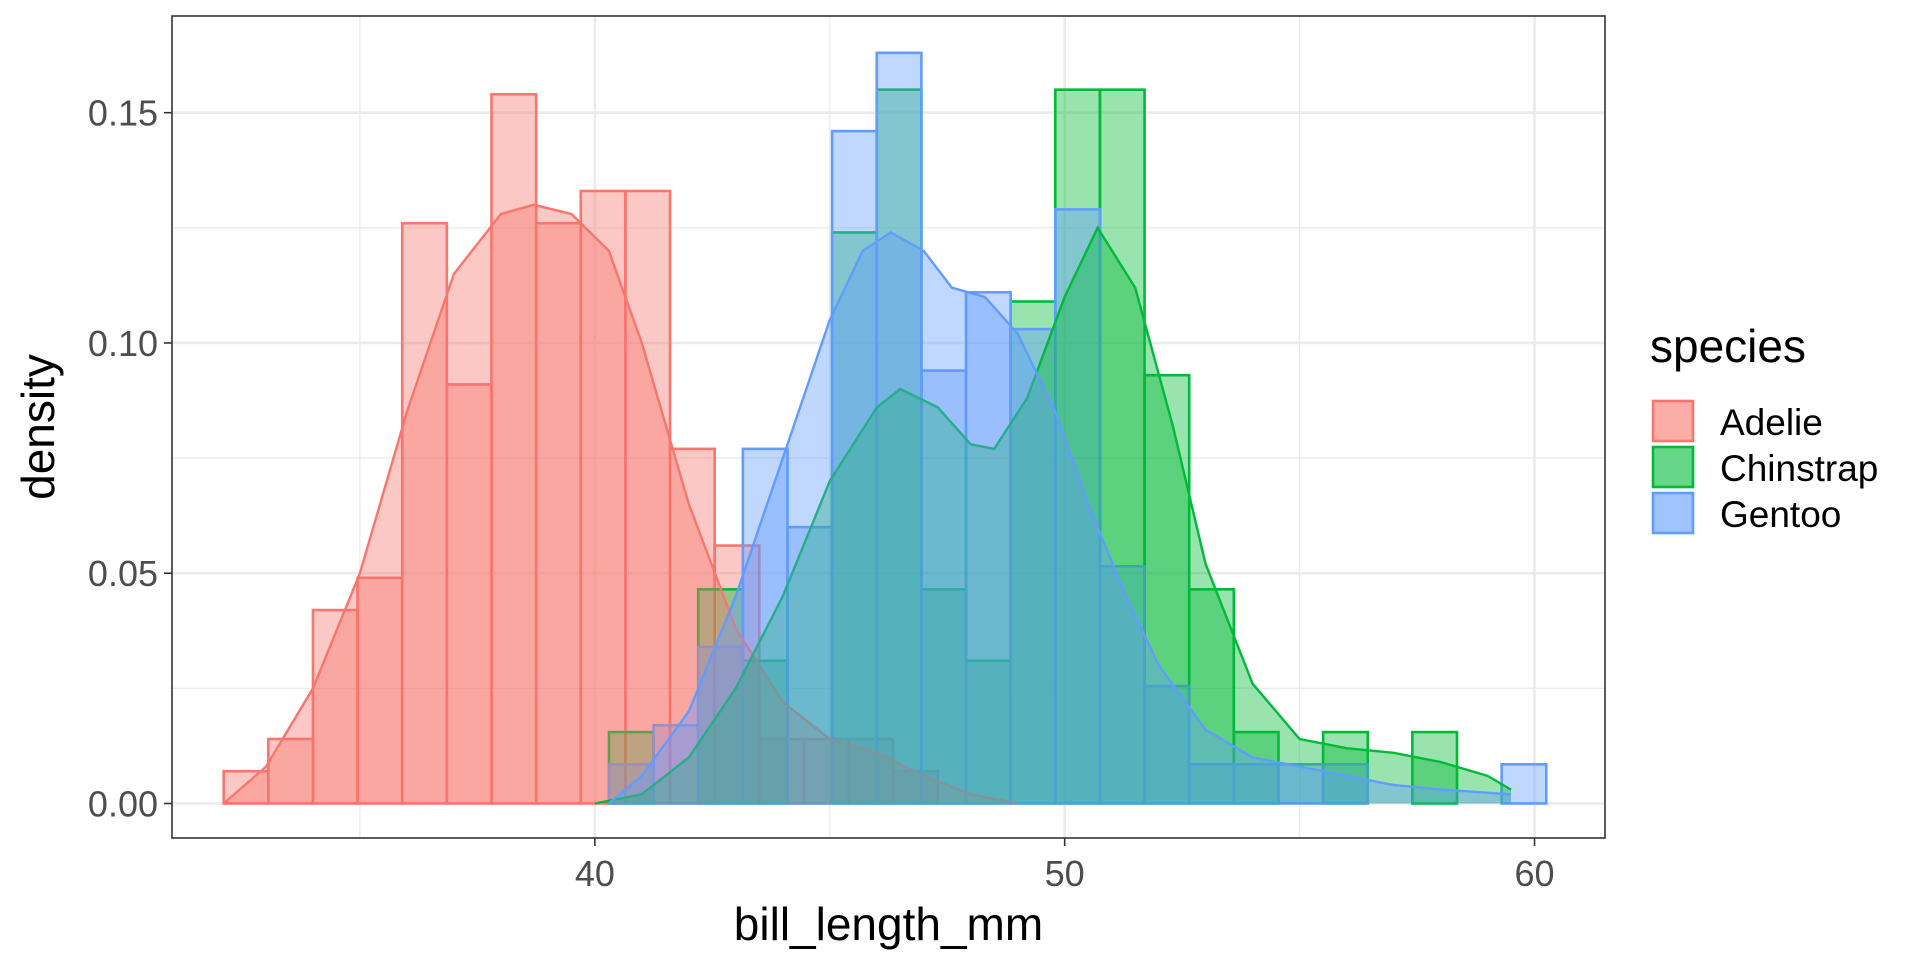  Describe the element at coordinates (595, 873) in the screenshot. I see `x-tick-label: 40` at that location.